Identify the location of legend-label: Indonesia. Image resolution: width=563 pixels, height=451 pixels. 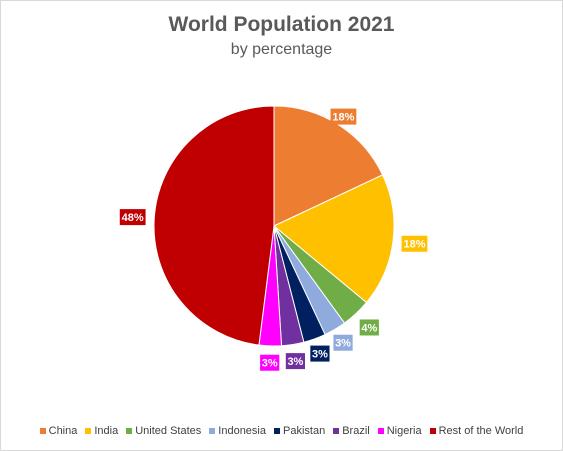
(242, 431).